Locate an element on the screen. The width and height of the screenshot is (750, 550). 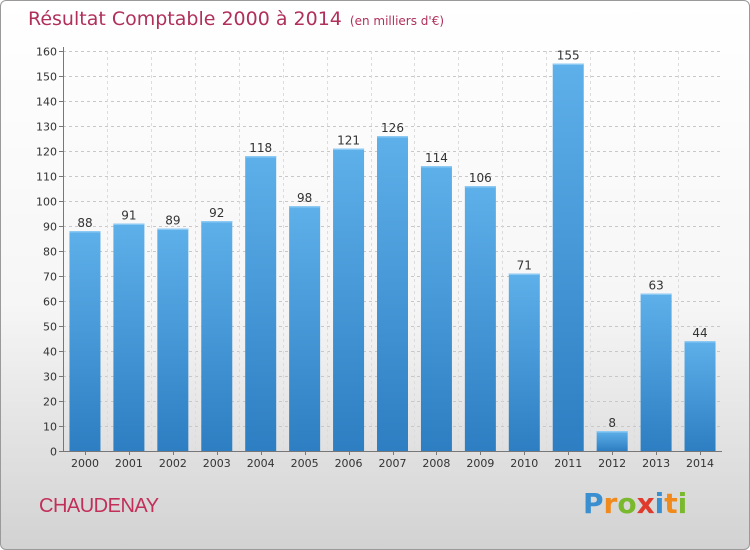
chart-subtitle: (en milliers d'€) is located at coordinates (397, 21).